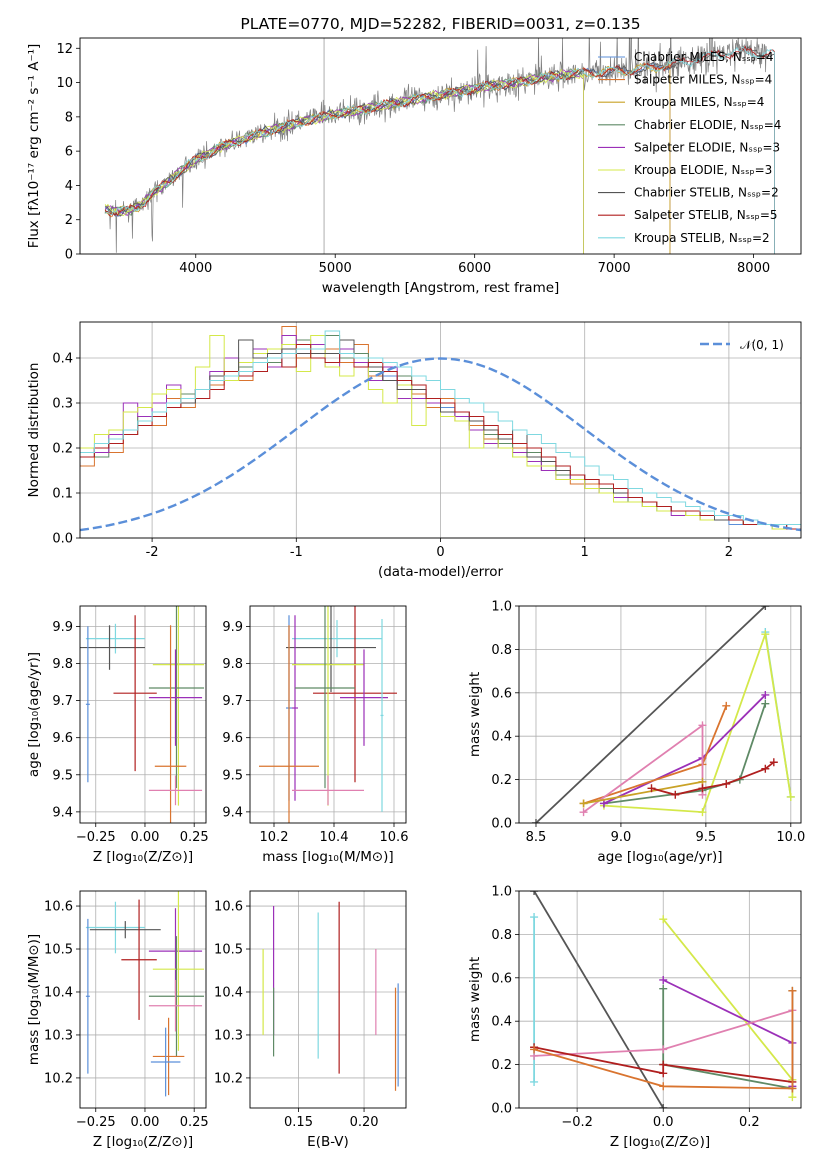 This screenshot has width=819, height=1170. Describe the element at coordinates (729, 552) in the screenshot. I see `x-tick-label: 2` at that location.